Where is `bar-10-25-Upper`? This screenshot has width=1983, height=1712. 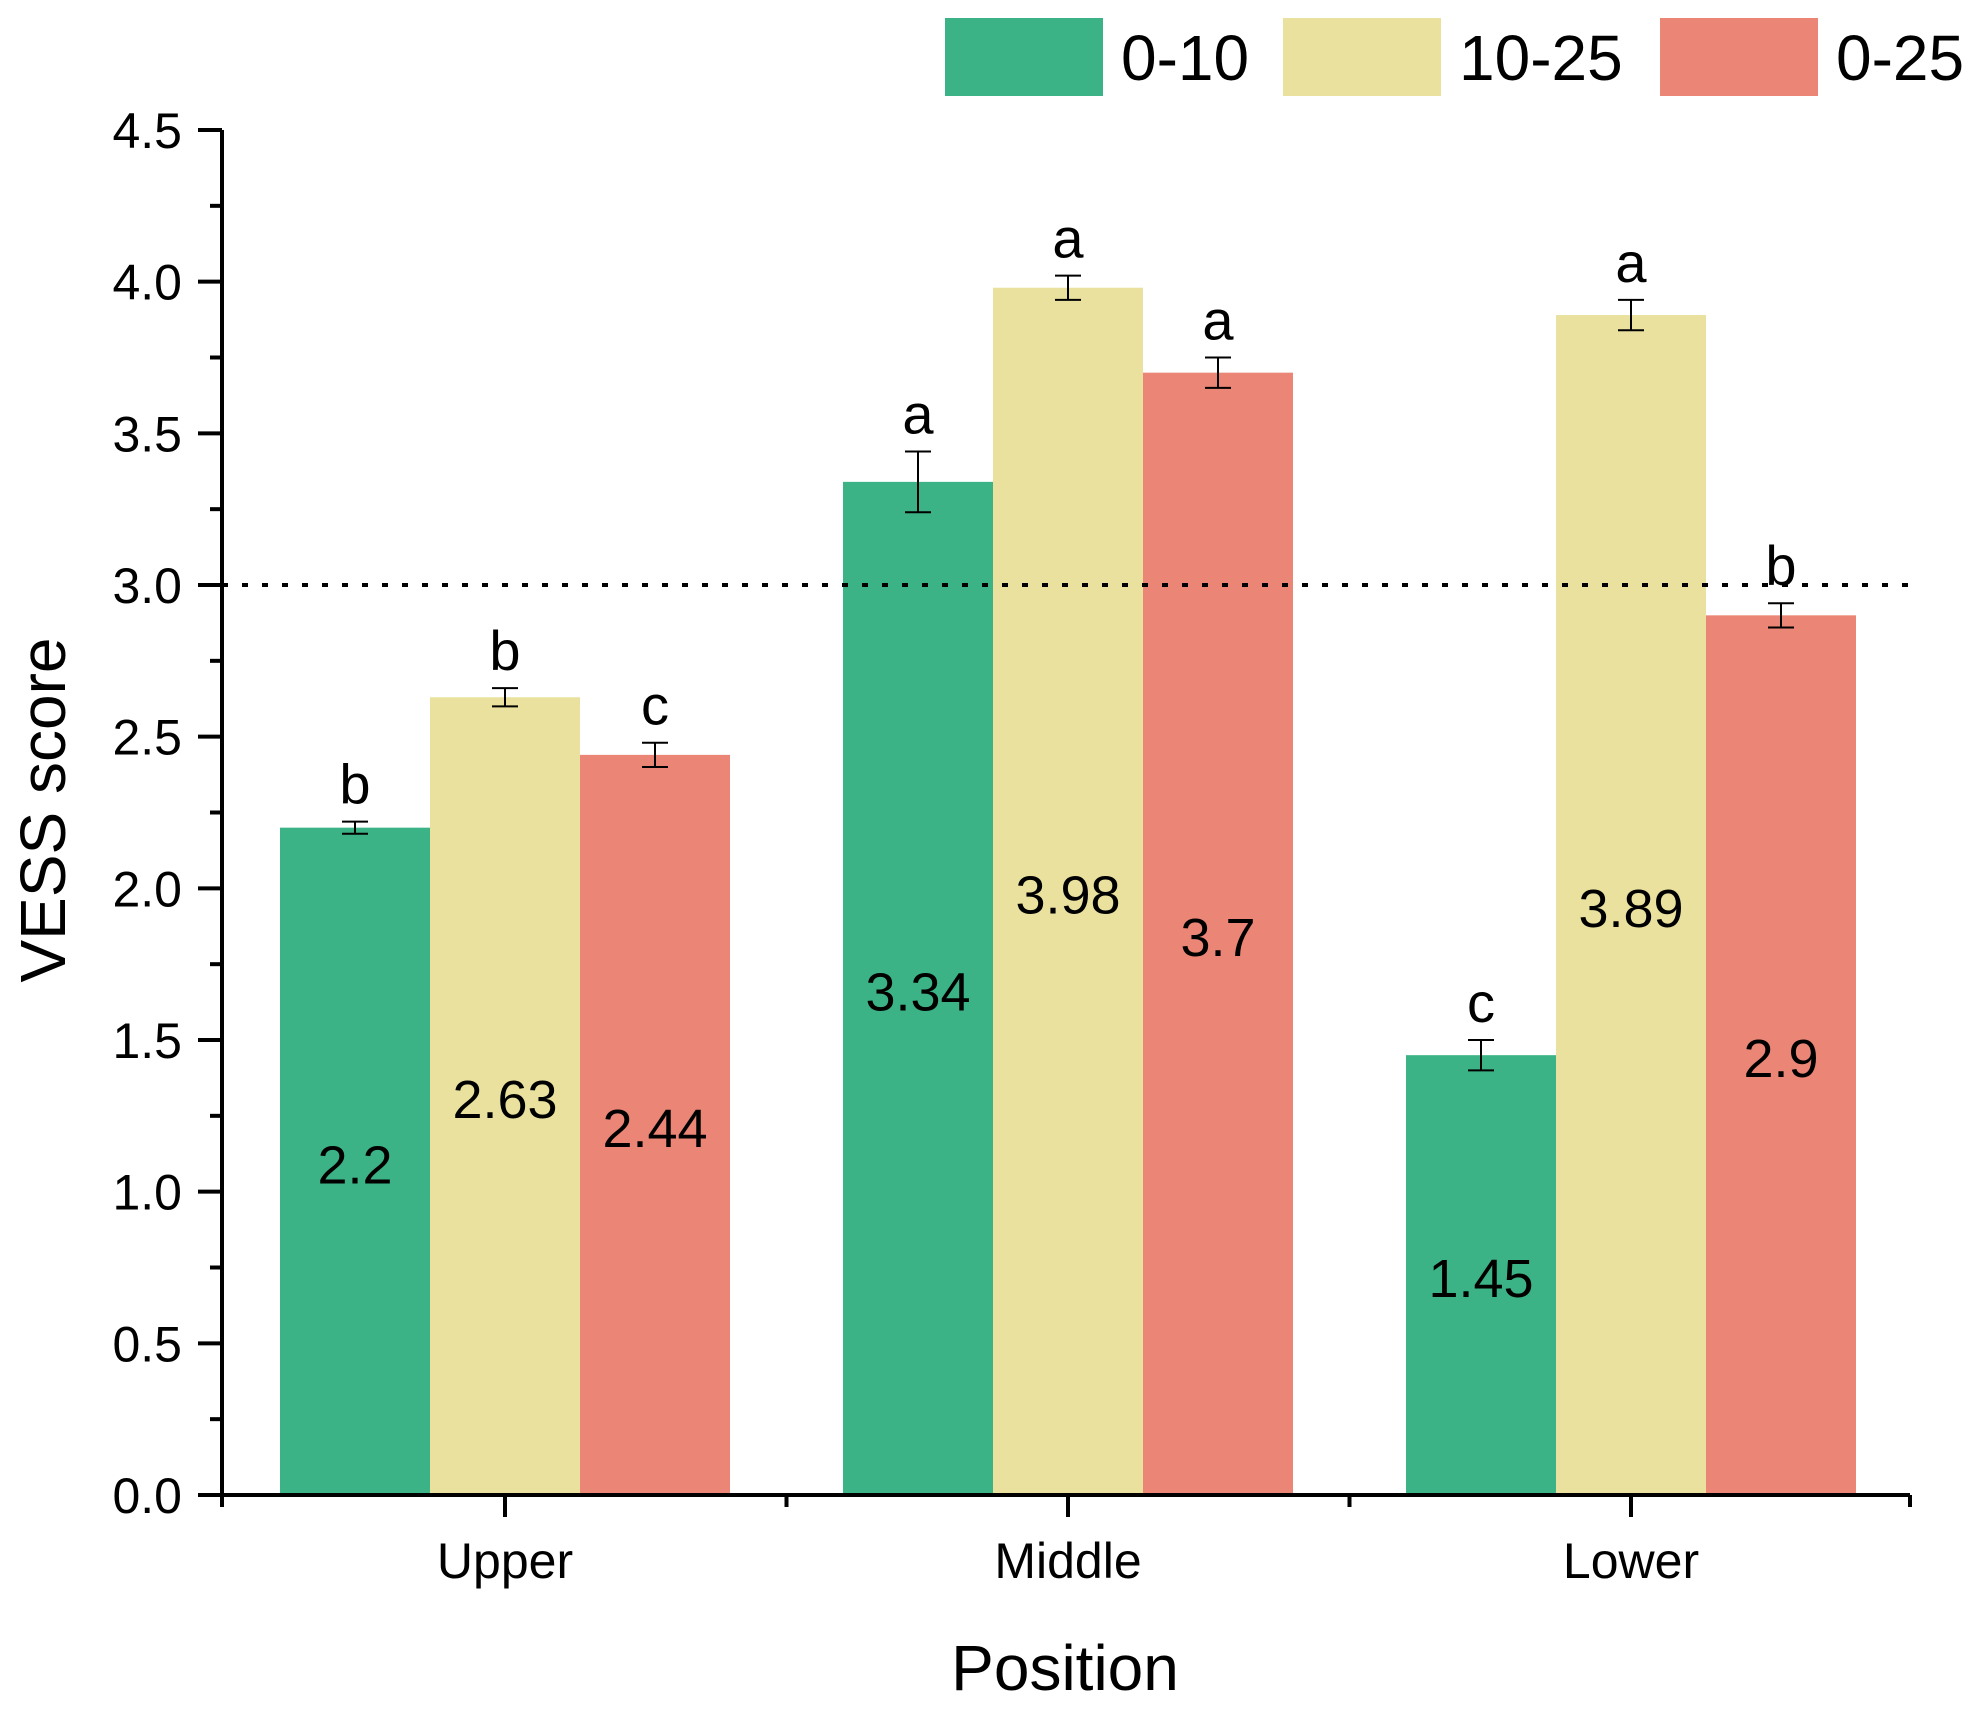 bar-10-25-Upper is located at coordinates (505, 1096).